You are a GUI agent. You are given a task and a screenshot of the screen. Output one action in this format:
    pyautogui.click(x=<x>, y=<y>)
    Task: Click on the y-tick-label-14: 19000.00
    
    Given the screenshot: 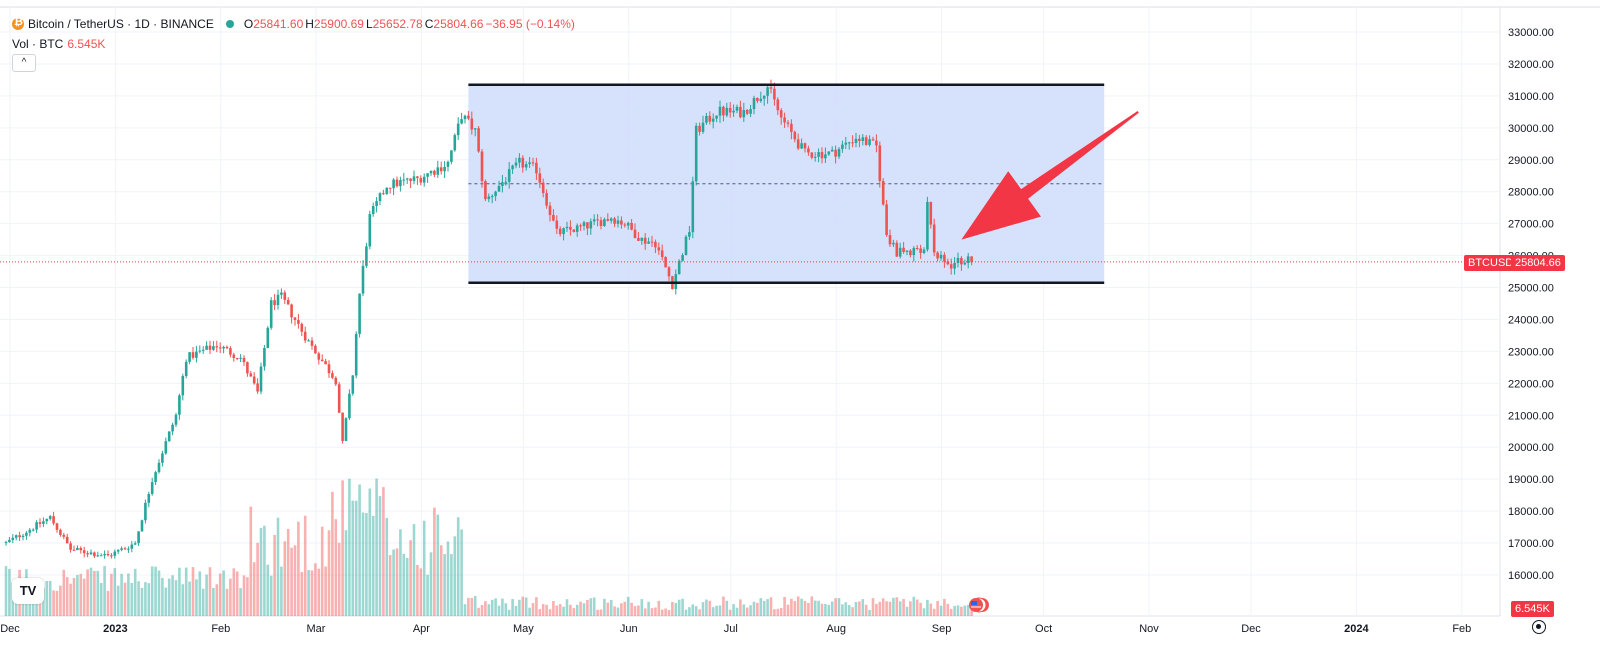 What is the action you would take?
    pyautogui.click(x=1531, y=480)
    